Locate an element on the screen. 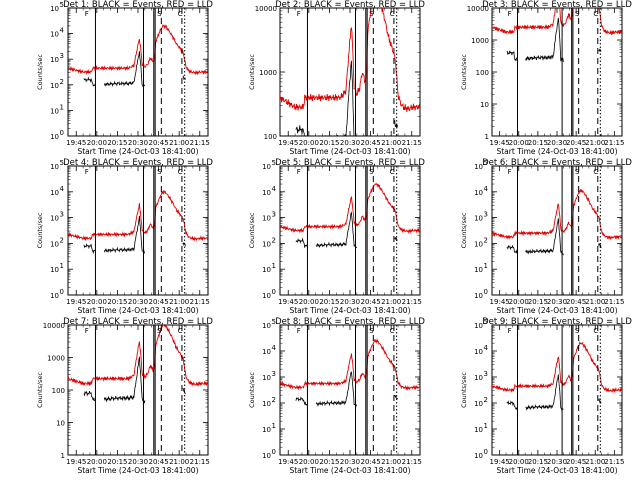 The image size is (640, 480). panel-title: Det 7: BLACK = Events, RED = LLD is located at coordinates (138, 322).